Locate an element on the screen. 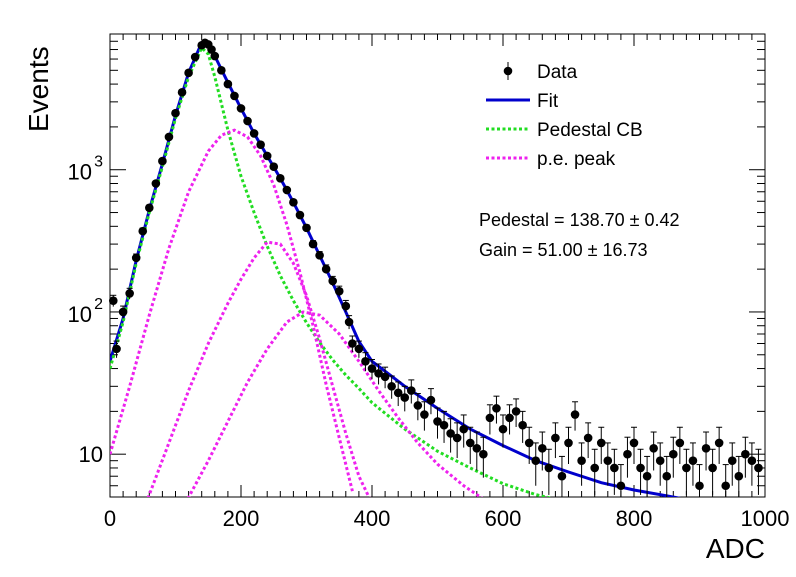 This screenshot has width=796, height=577. y-tick-exponent: 2 is located at coordinates (98, 304).